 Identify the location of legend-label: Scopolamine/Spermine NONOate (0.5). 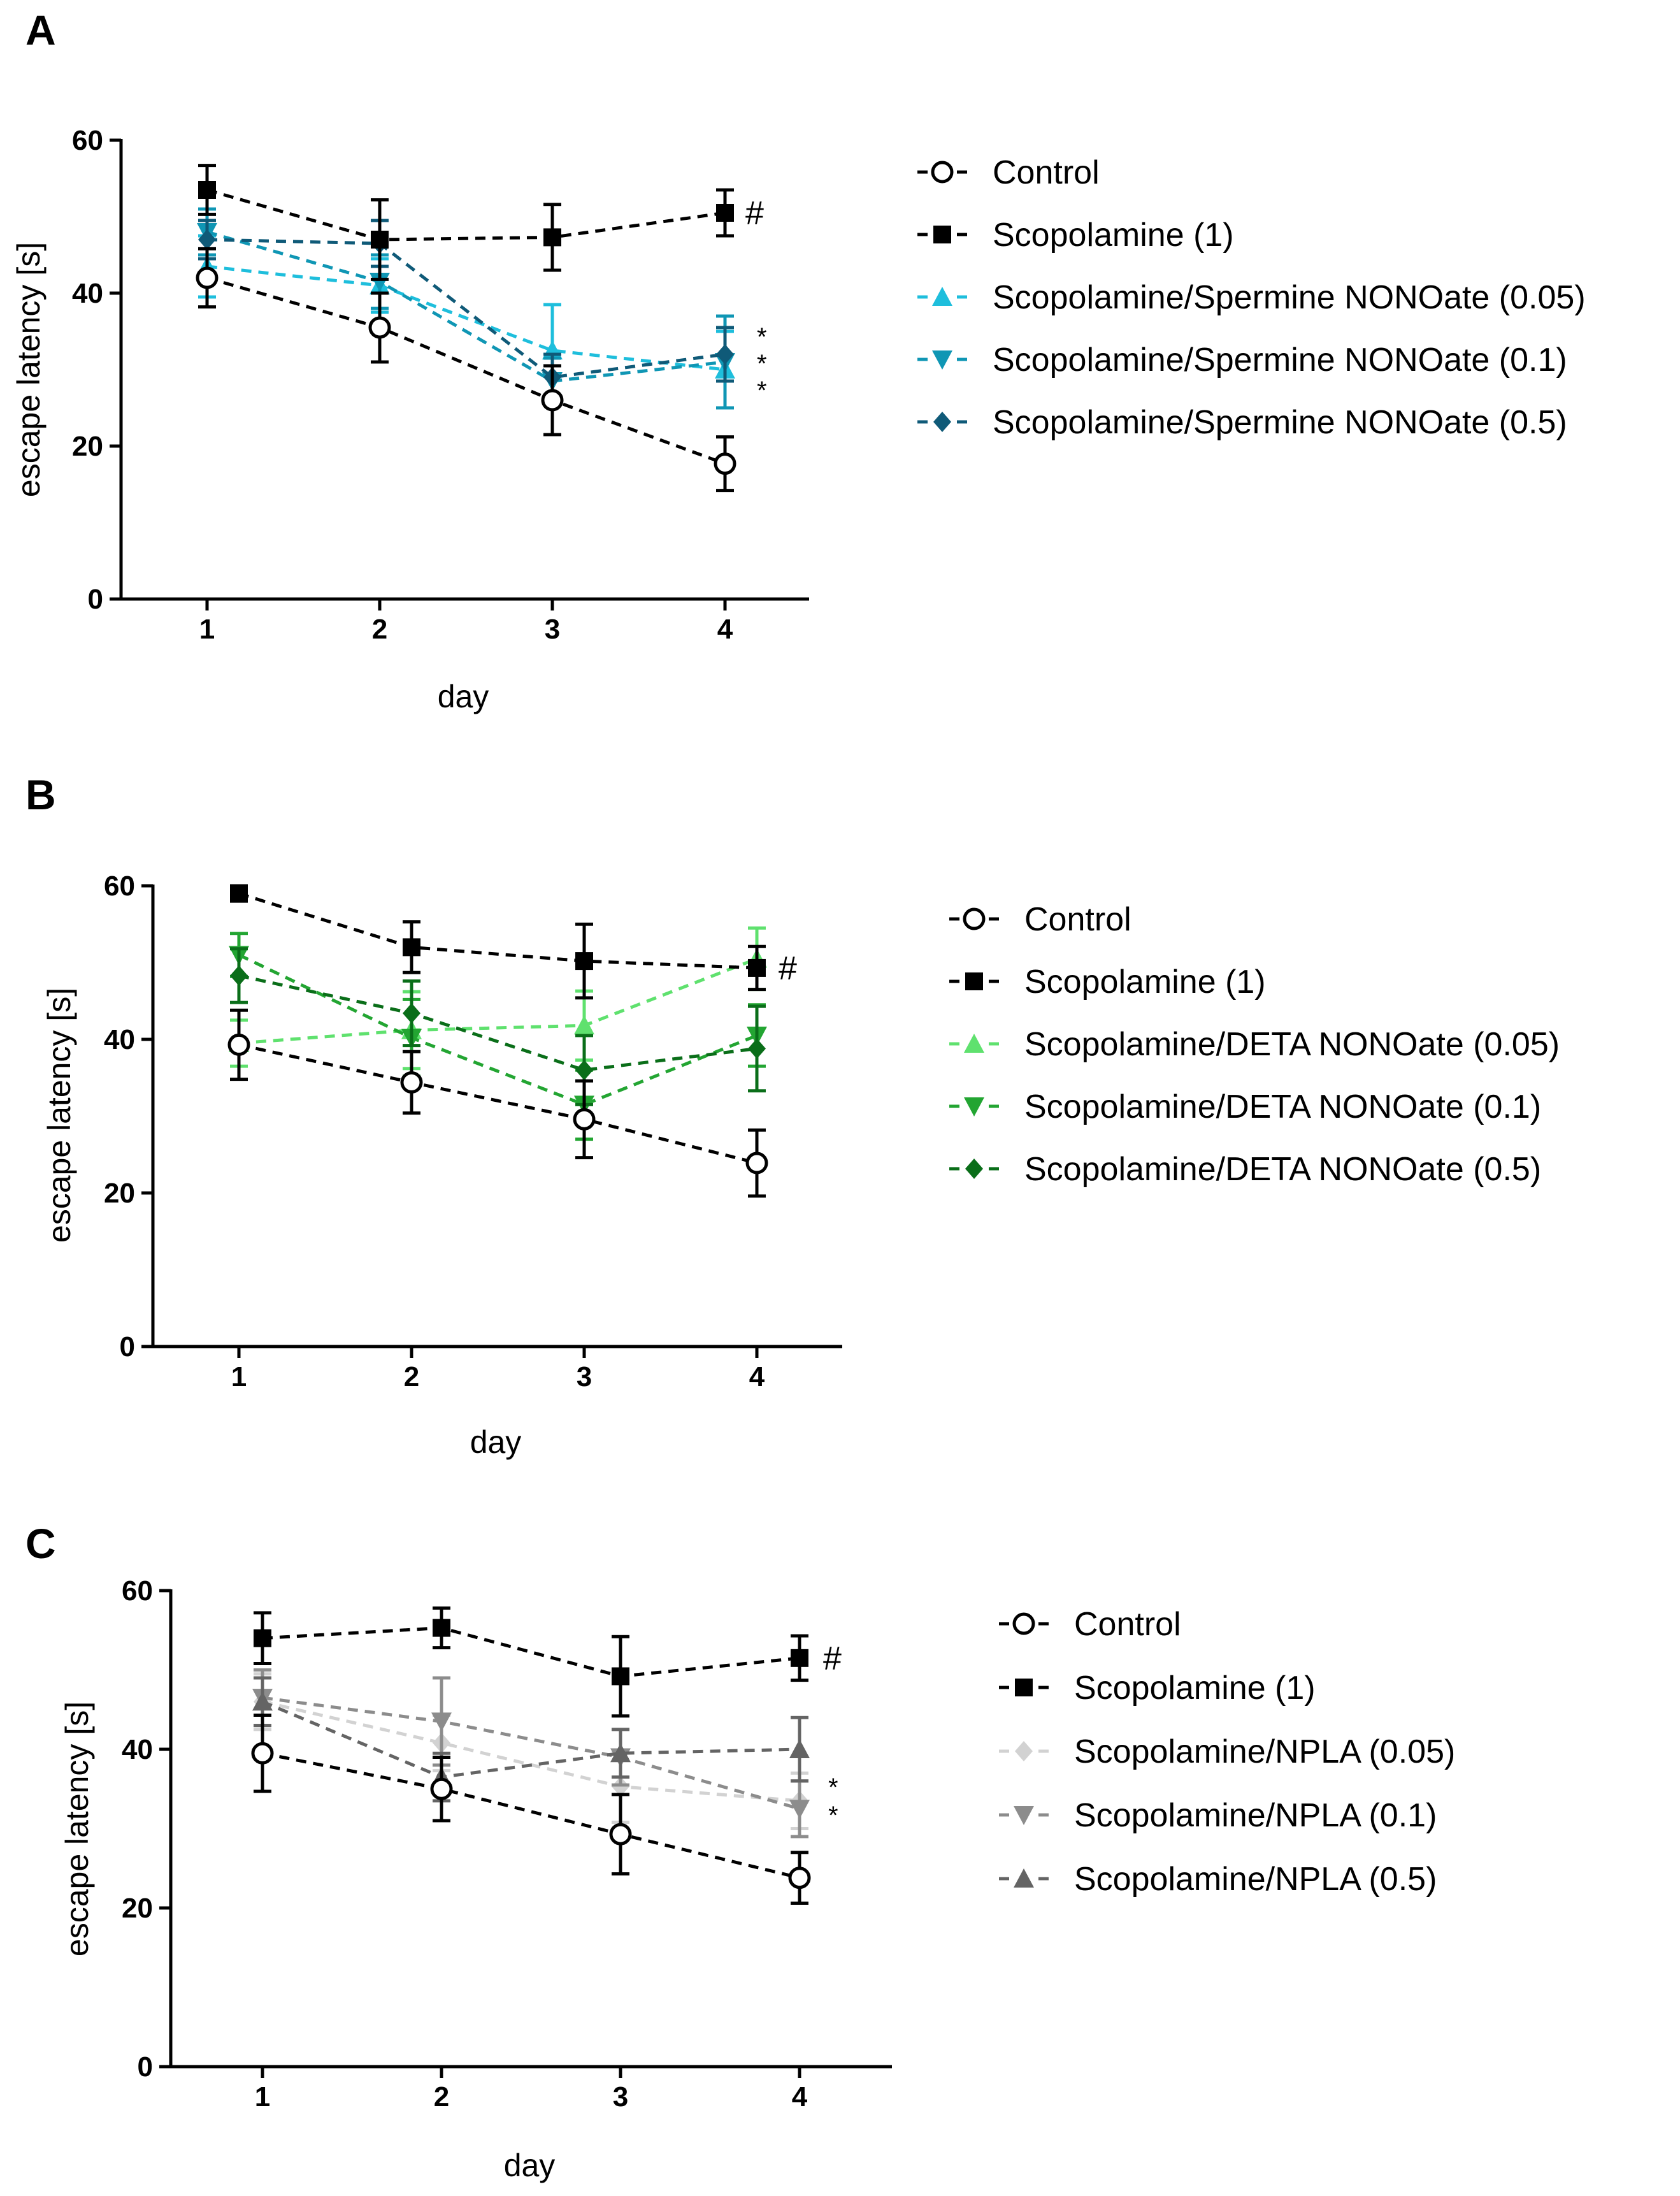
(1280, 422).